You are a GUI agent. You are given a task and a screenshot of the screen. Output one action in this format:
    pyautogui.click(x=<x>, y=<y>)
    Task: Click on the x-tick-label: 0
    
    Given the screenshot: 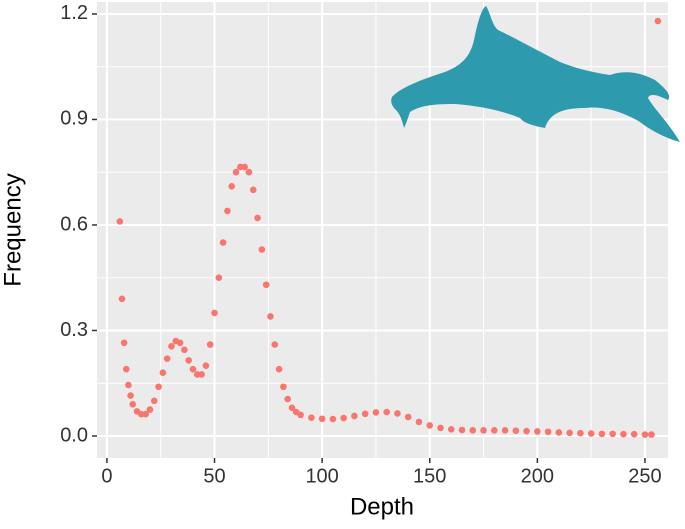 What is the action you would take?
    pyautogui.click(x=106, y=476)
    